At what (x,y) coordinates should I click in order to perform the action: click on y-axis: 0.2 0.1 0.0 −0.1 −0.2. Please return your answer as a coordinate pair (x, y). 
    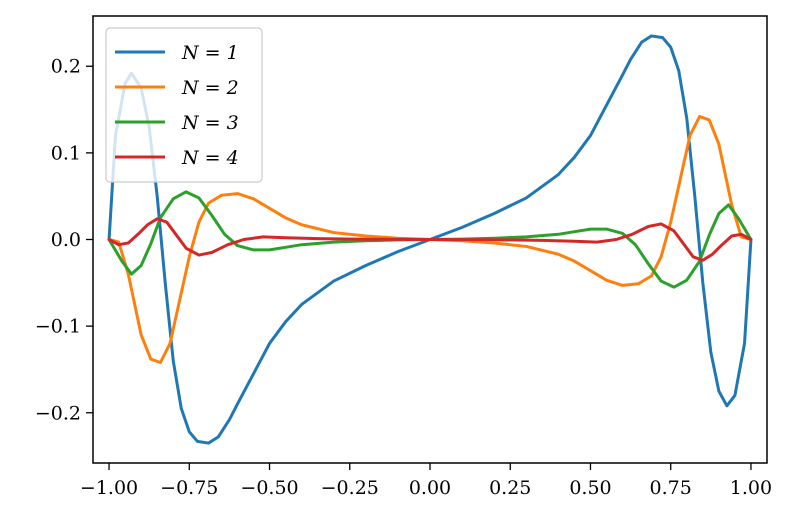
    Looking at the image, I should click on (64, 240).